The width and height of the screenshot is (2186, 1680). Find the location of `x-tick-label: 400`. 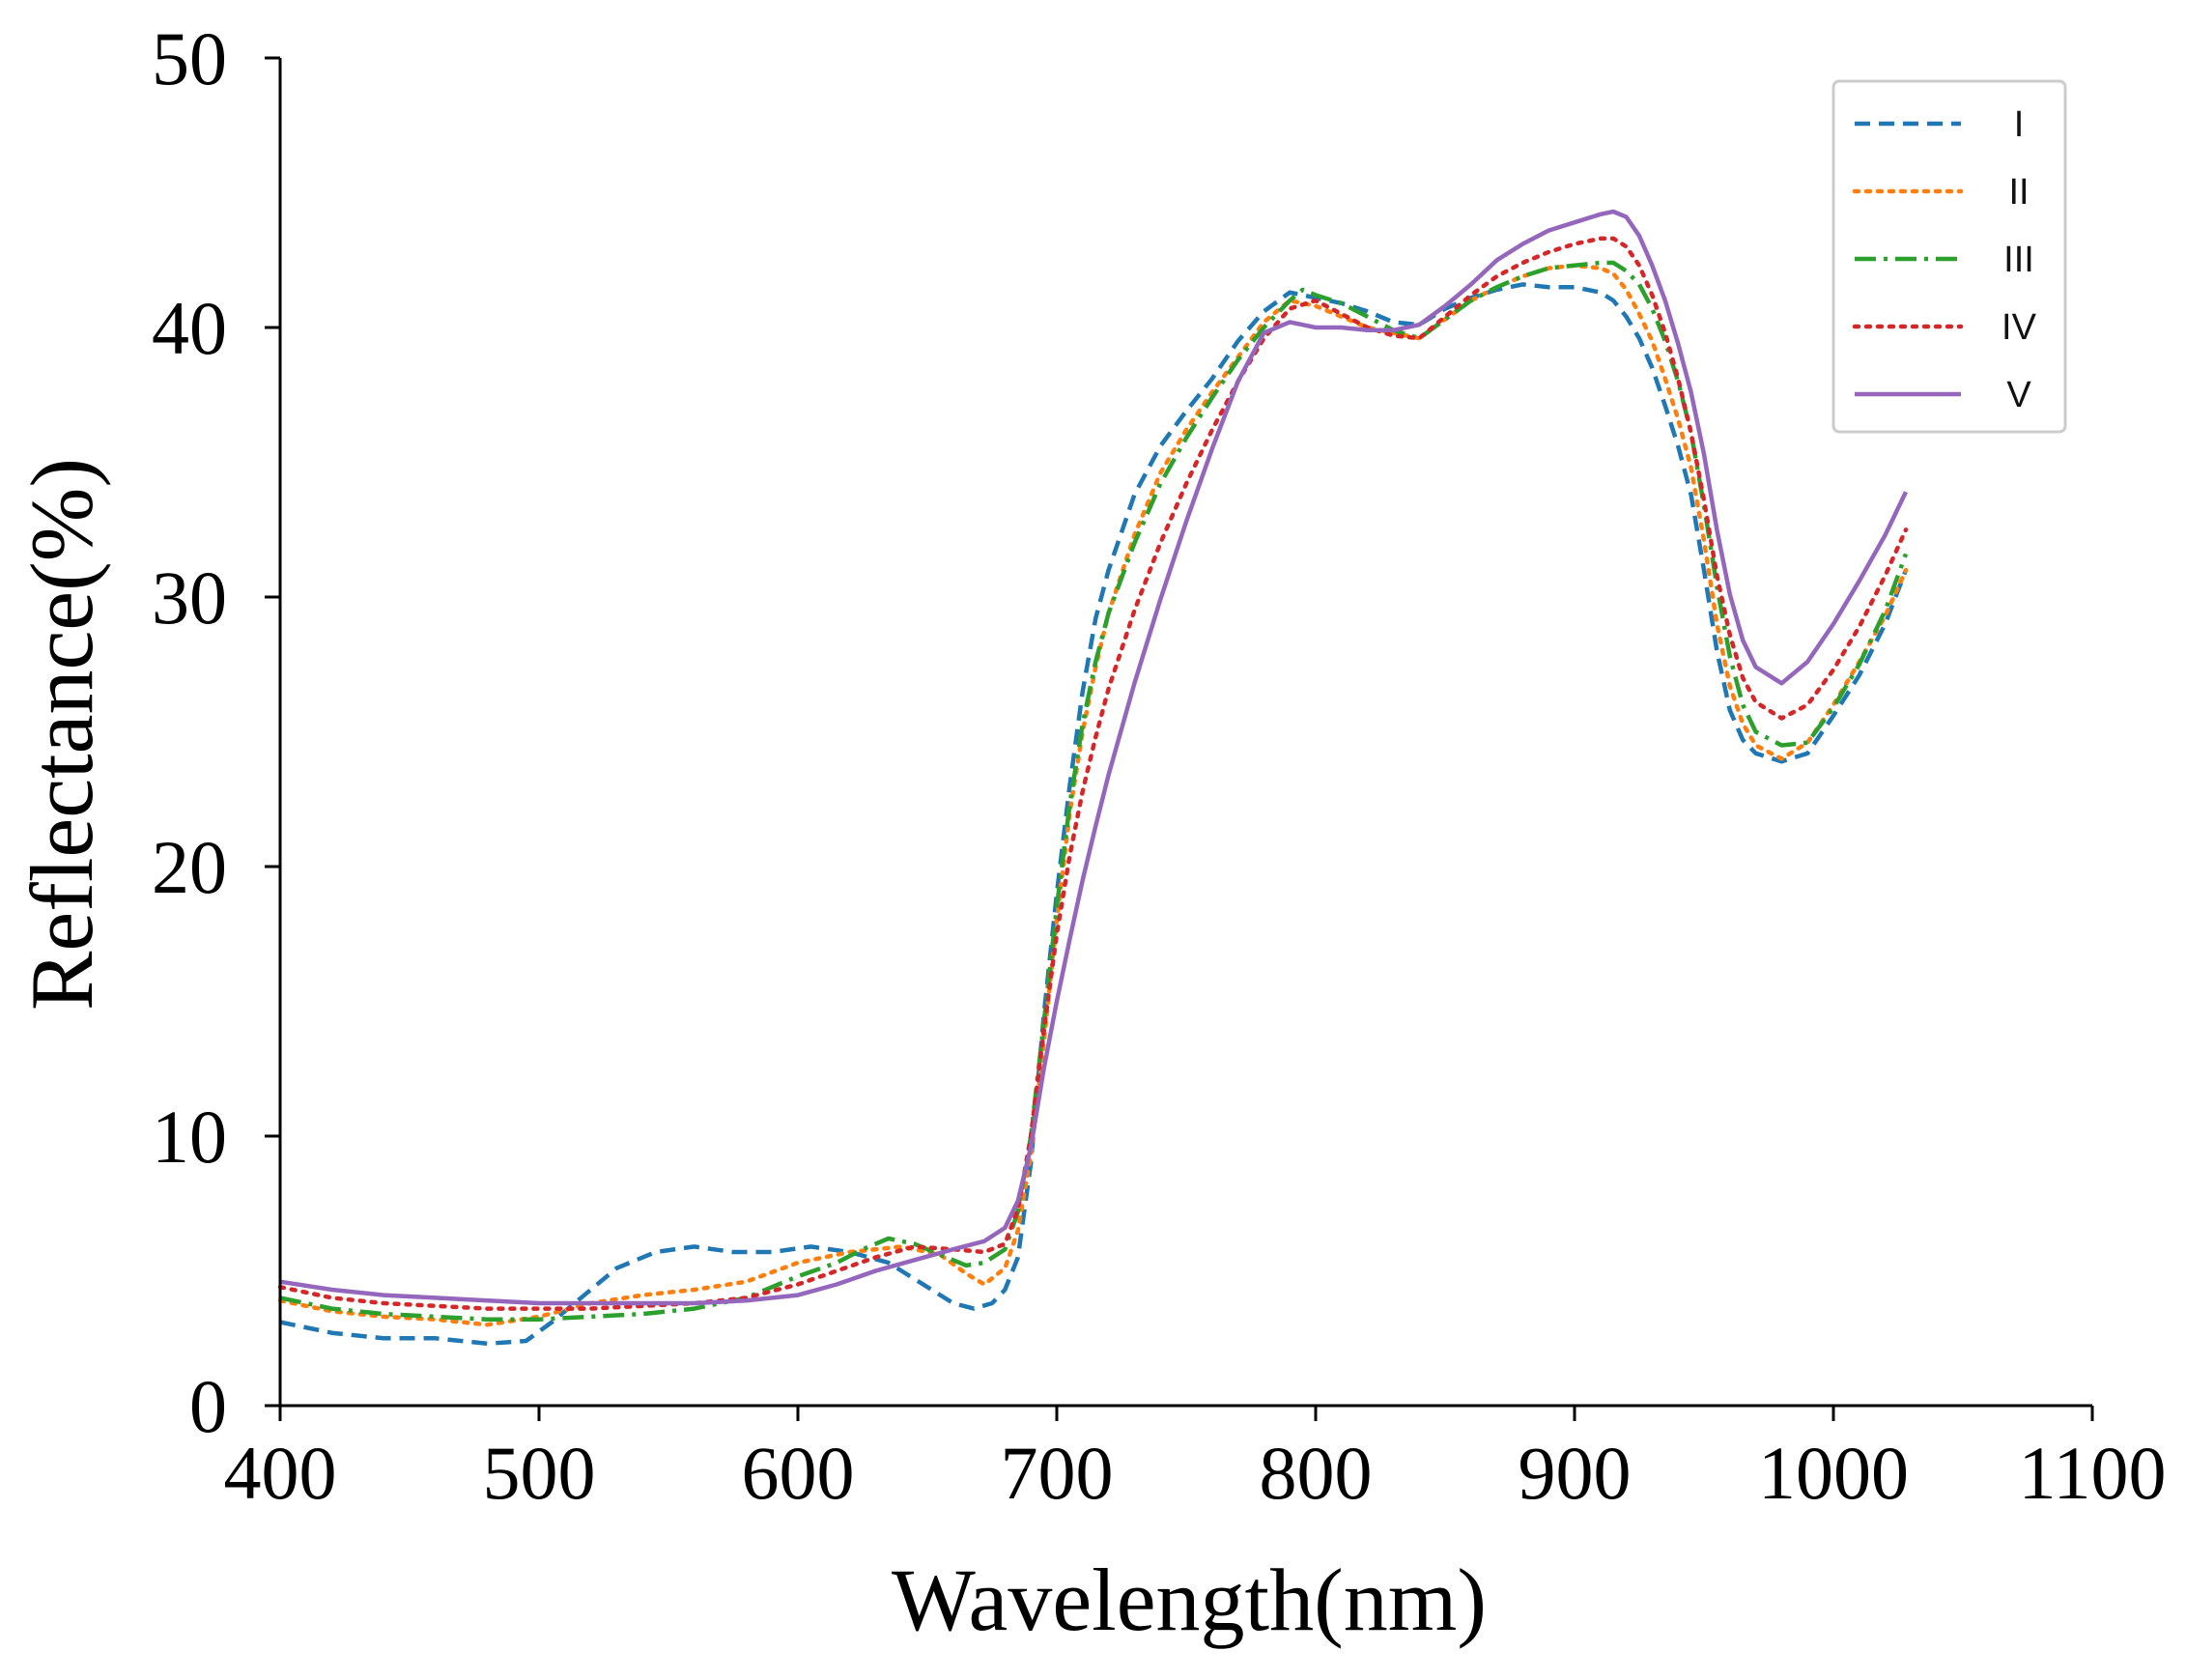

x-tick-label: 400 is located at coordinates (280, 1473).